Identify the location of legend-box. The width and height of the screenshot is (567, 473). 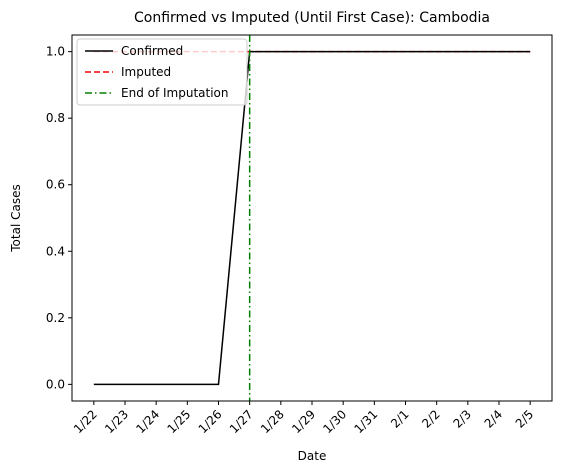
(162, 72).